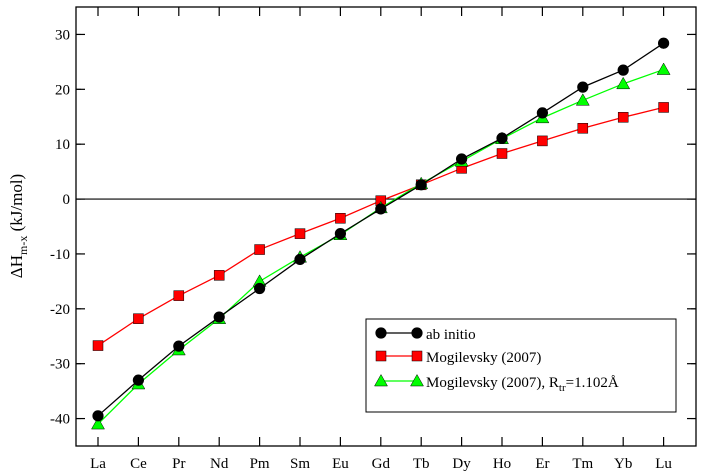  What do you see at coordinates (62, 35) in the screenshot?
I see `y-tick-label: 30` at bounding box center [62, 35].